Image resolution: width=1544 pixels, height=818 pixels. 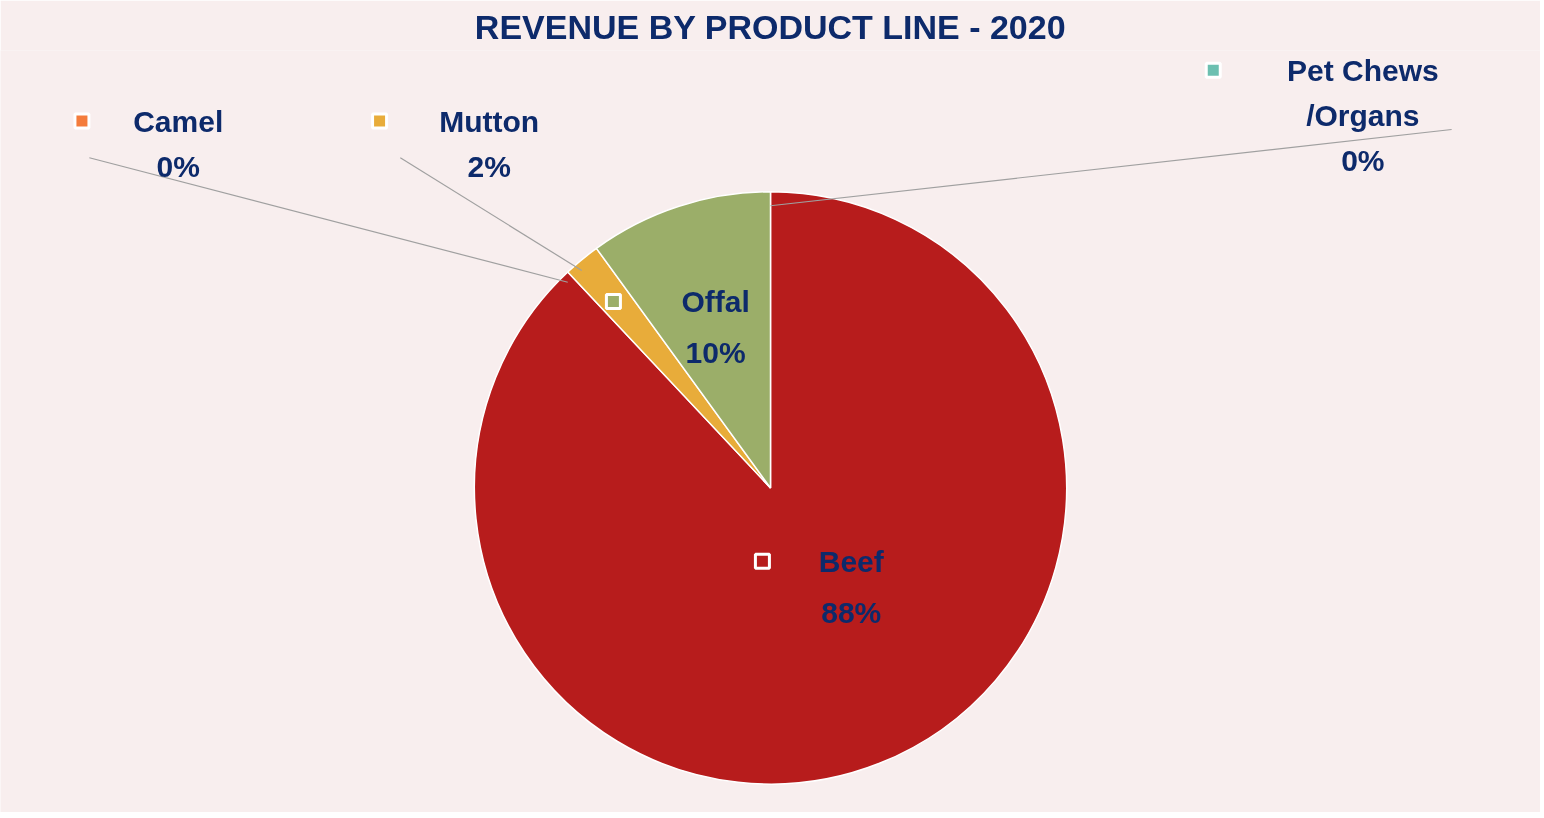 I want to click on legend-label: Camel, so click(x=178, y=121).